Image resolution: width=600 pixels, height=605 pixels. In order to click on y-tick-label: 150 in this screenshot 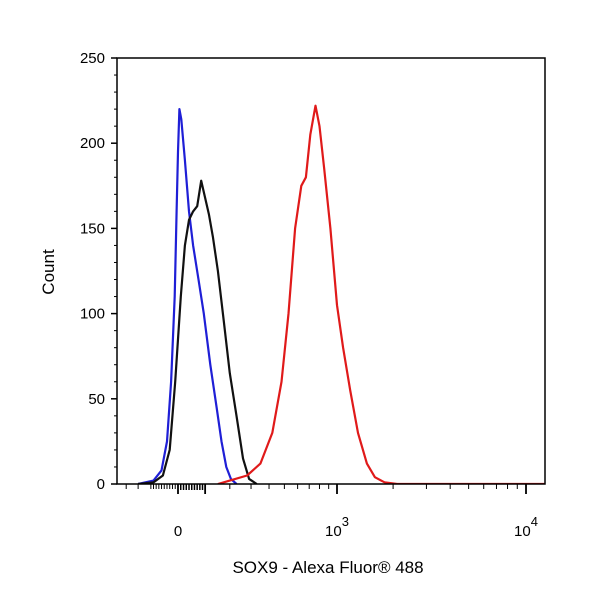, I will do `click(92, 228)`.